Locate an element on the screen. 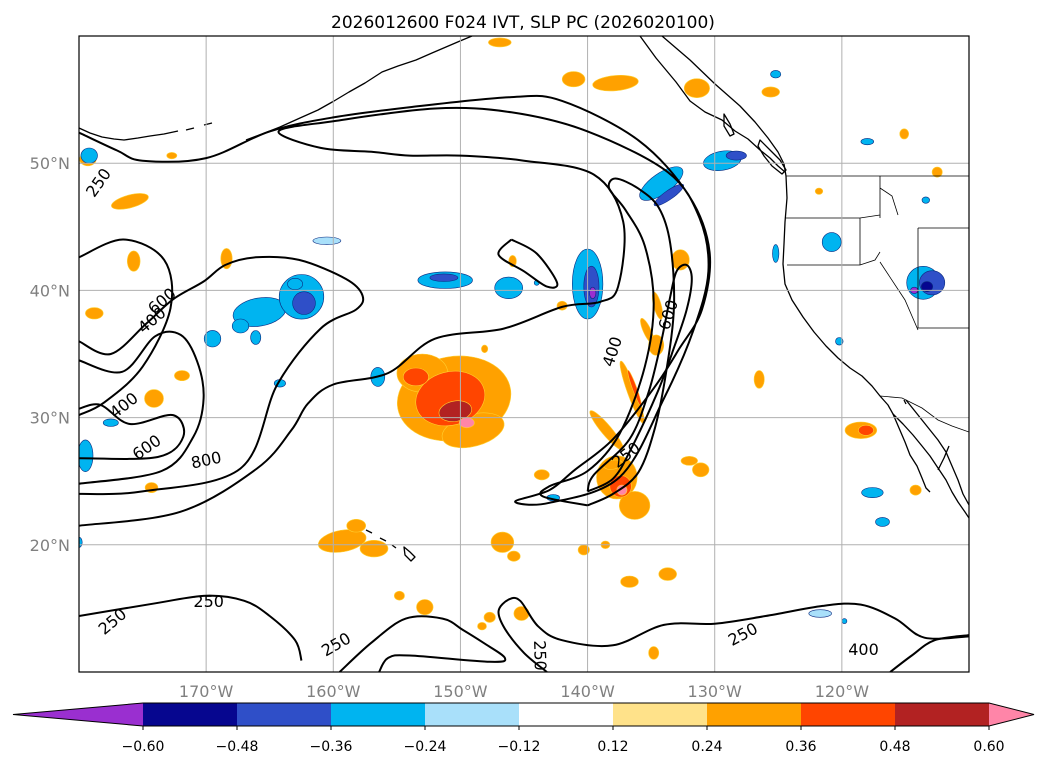  latitude-axis-labels: 20°N 30°N 40°N 50°N is located at coordinates (50, 354).